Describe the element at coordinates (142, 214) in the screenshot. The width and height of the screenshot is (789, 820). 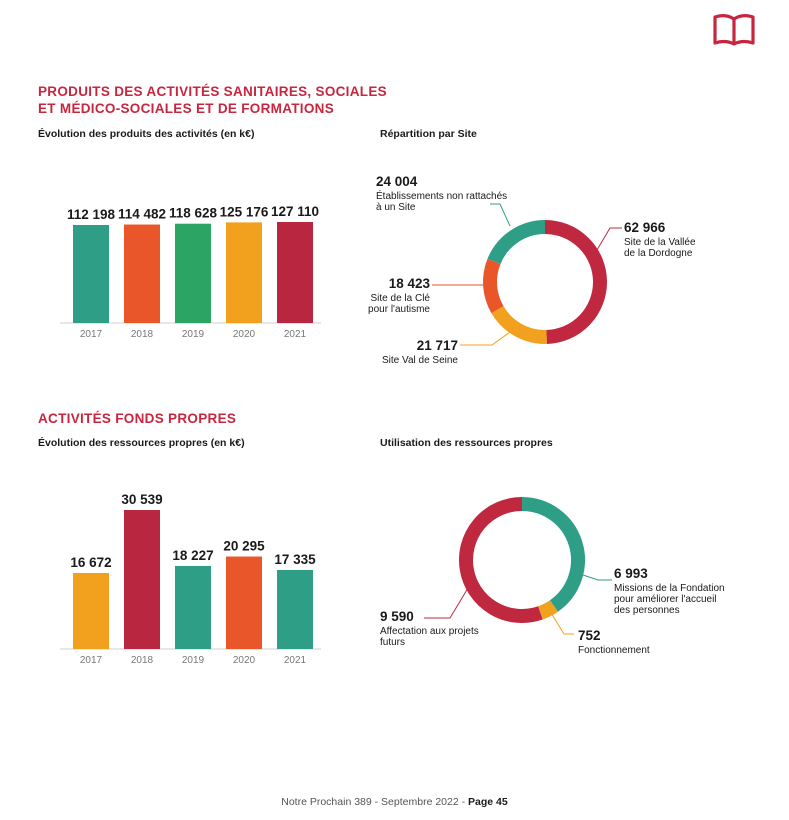
I see `bar-value-label: 114 482` at that location.